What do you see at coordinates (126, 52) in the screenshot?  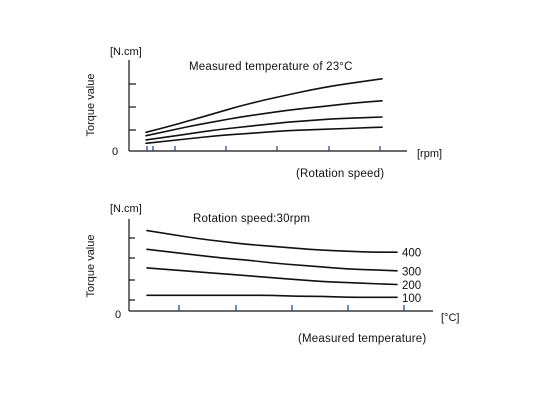 I see `chart-0-y-unit: [N.cm]` at bounding box center [126, 52].